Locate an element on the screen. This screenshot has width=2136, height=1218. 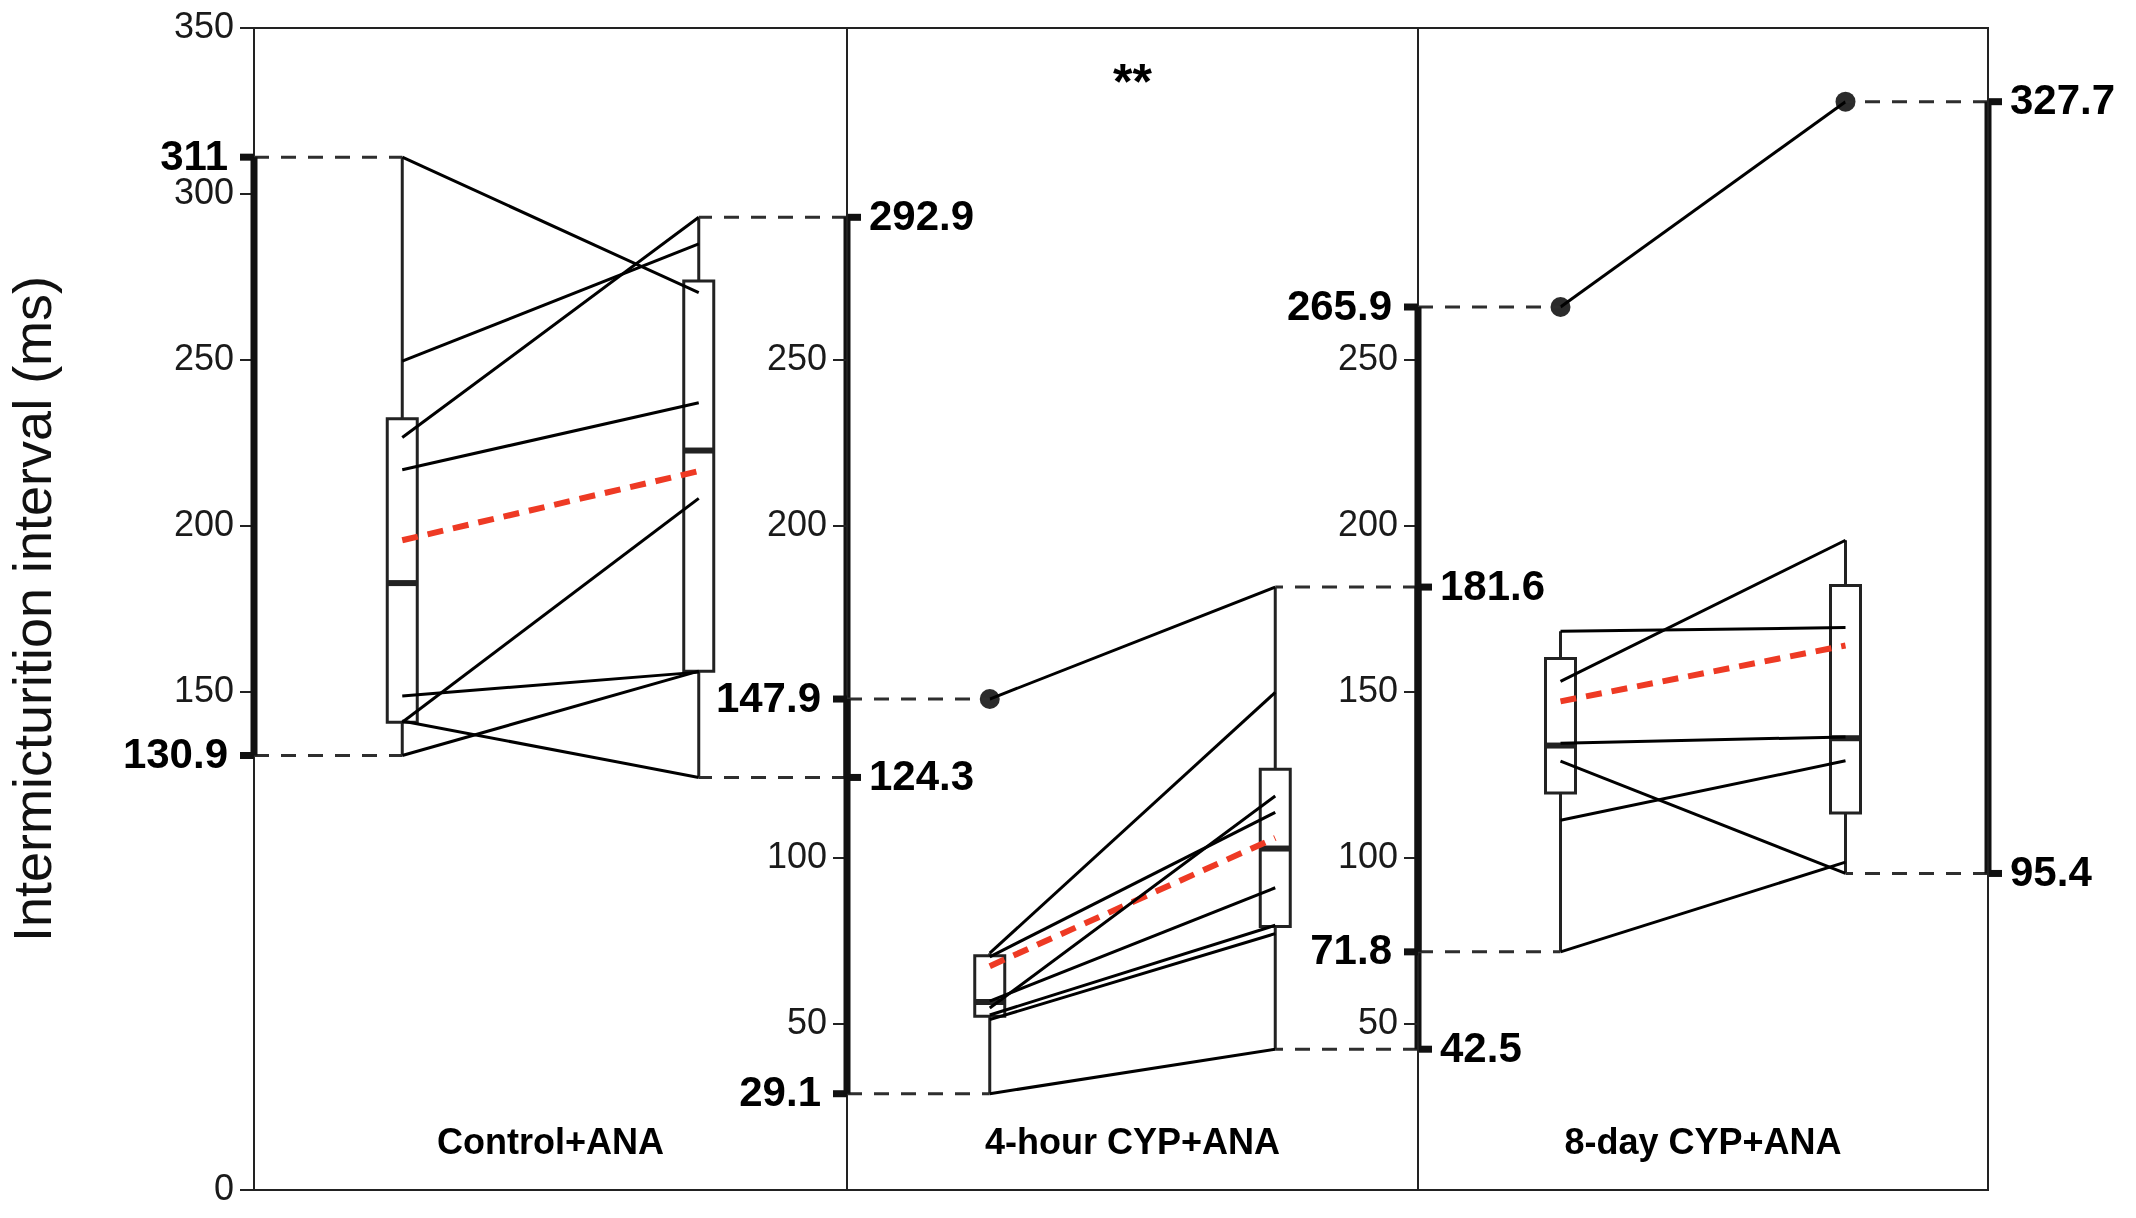
text: 130.9 is located at coordinates (175, 754).